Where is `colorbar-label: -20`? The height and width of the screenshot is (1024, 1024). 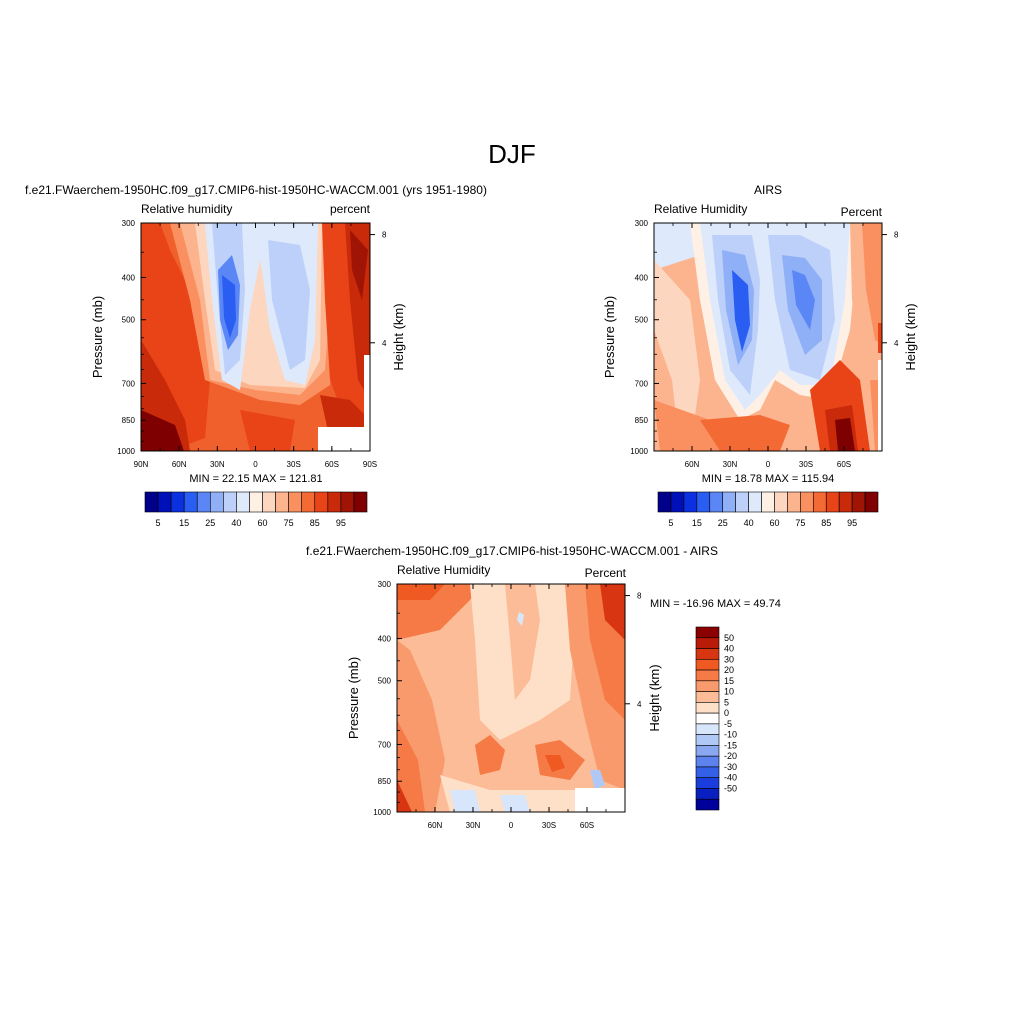
colorbar-label: -20 is located at coordinates (730, 756).